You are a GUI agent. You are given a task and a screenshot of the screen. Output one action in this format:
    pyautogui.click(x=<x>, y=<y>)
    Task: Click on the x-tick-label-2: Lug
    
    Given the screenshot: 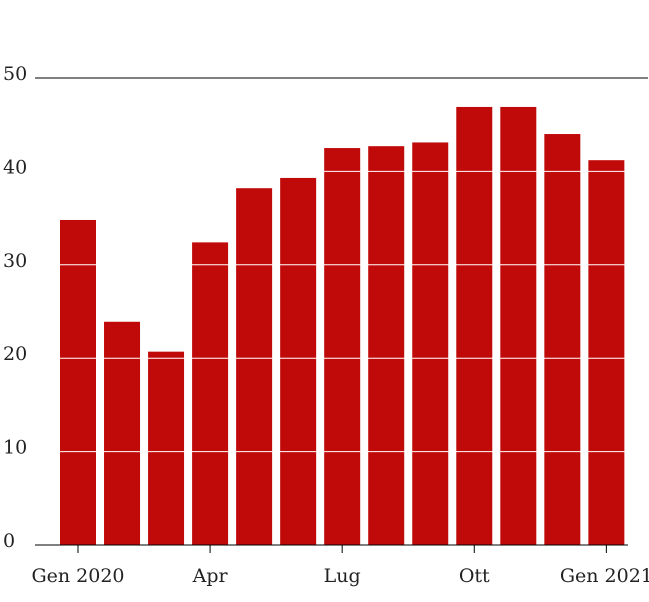 What is the action you would take?
    pyautogui.click(x=342, y=576)
    